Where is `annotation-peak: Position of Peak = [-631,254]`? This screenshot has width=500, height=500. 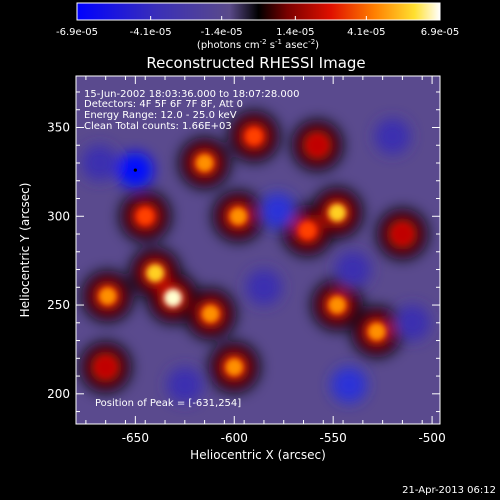
annotation-peak: Position of Peak = [-631,254] is located at coordinates (168, 403).